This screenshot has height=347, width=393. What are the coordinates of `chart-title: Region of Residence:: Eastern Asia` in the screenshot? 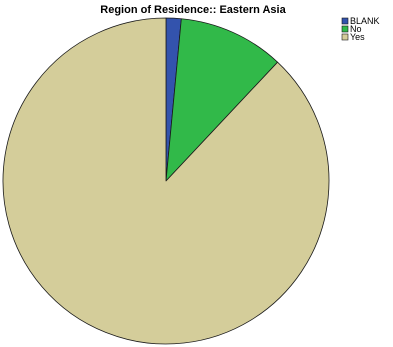 It's located at (193, 10).